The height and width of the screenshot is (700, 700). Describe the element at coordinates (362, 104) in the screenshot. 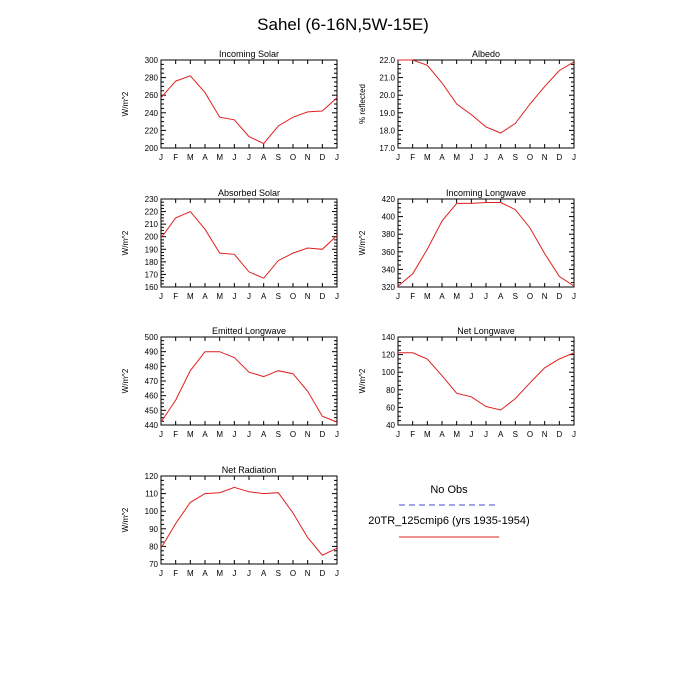

I see `y-axis-label: % reflected` at that location.